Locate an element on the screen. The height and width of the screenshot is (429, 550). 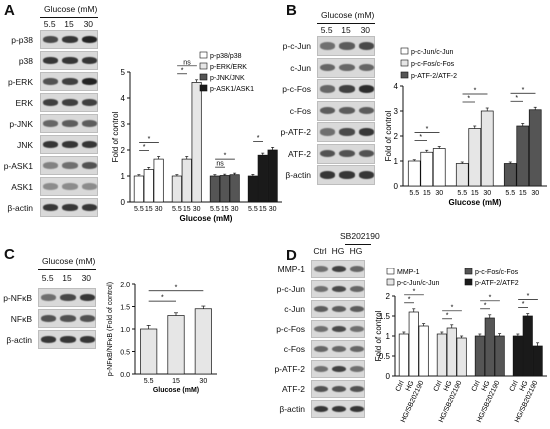
significance-label: ns is located at coordinates (187, 62).